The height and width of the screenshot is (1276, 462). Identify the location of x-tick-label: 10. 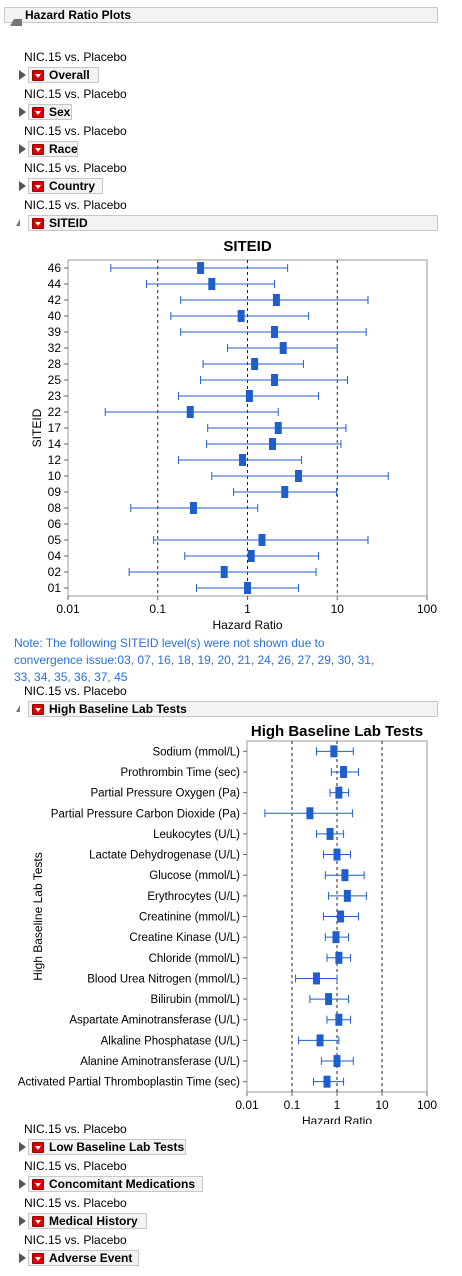
(338, 609).